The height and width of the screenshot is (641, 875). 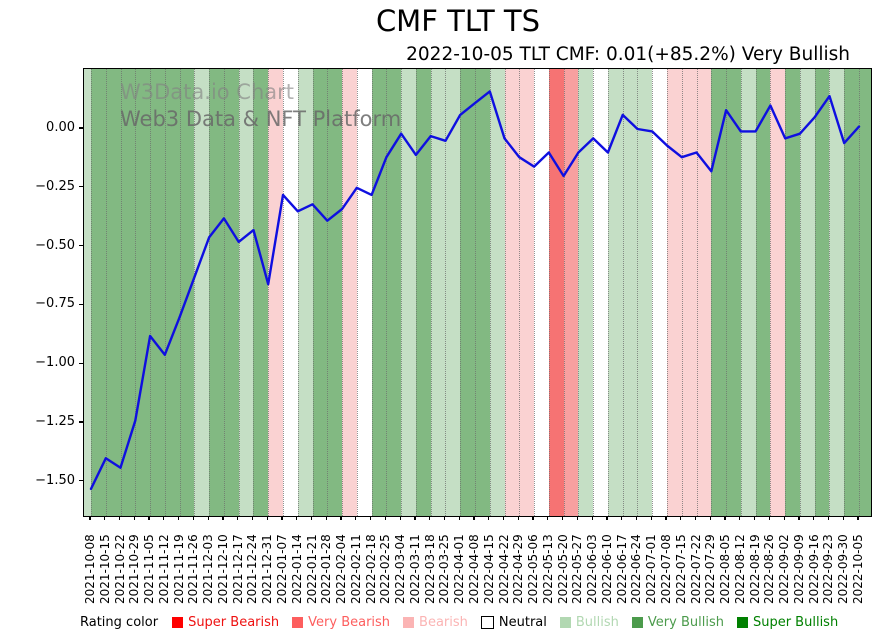 I want to click on x-tick-label: 2021-11-26, so click(x=193, y=569).